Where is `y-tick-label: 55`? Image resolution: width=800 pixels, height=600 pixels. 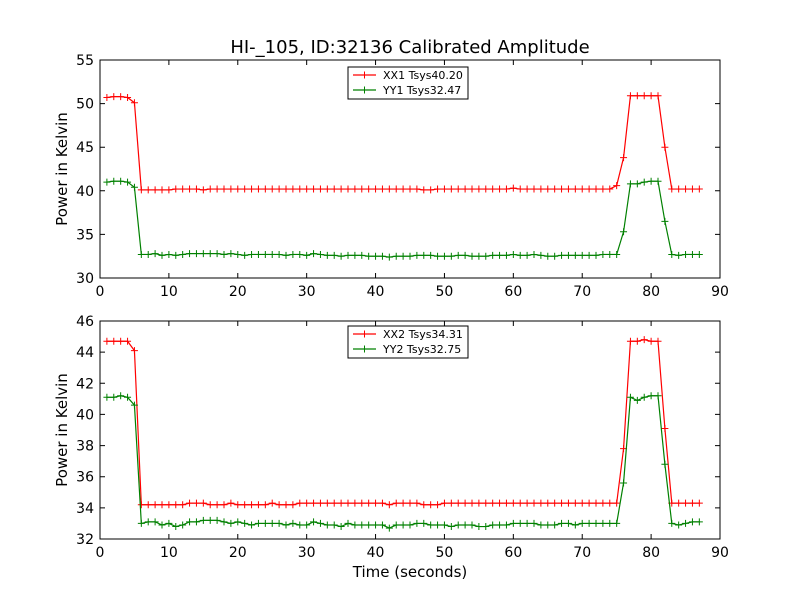 y-tick-label: 55 is located at coordinates (85, 61).